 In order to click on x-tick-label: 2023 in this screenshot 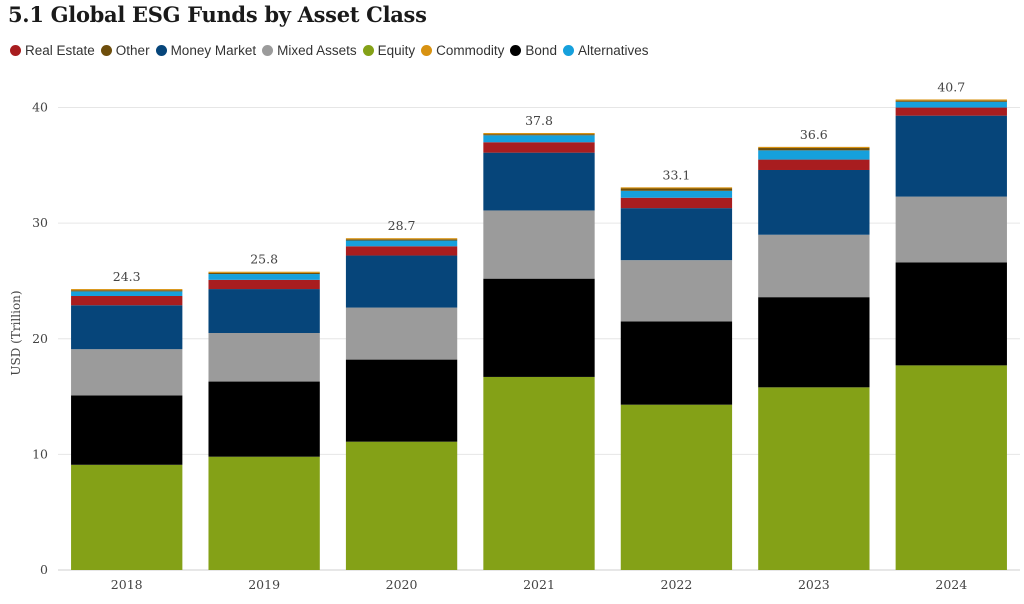, I will do `click(814, 584)`.